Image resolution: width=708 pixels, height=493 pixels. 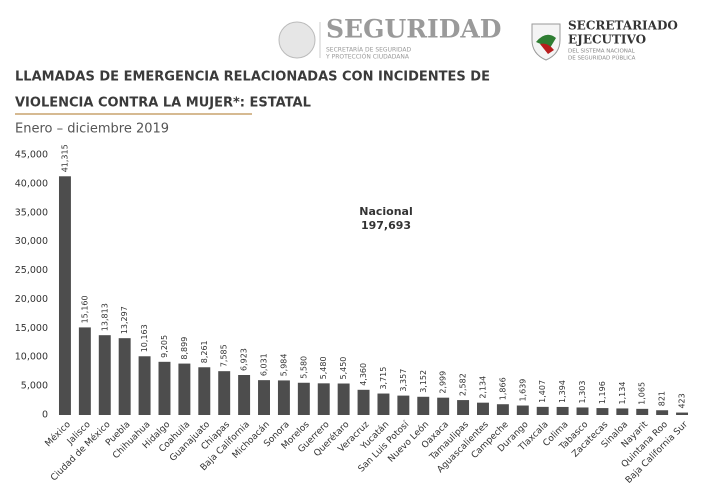 What do you see at coordinates (423, 381) in the screenshot?
I see `value-label: 3,152` at bounding box center [423, 381].